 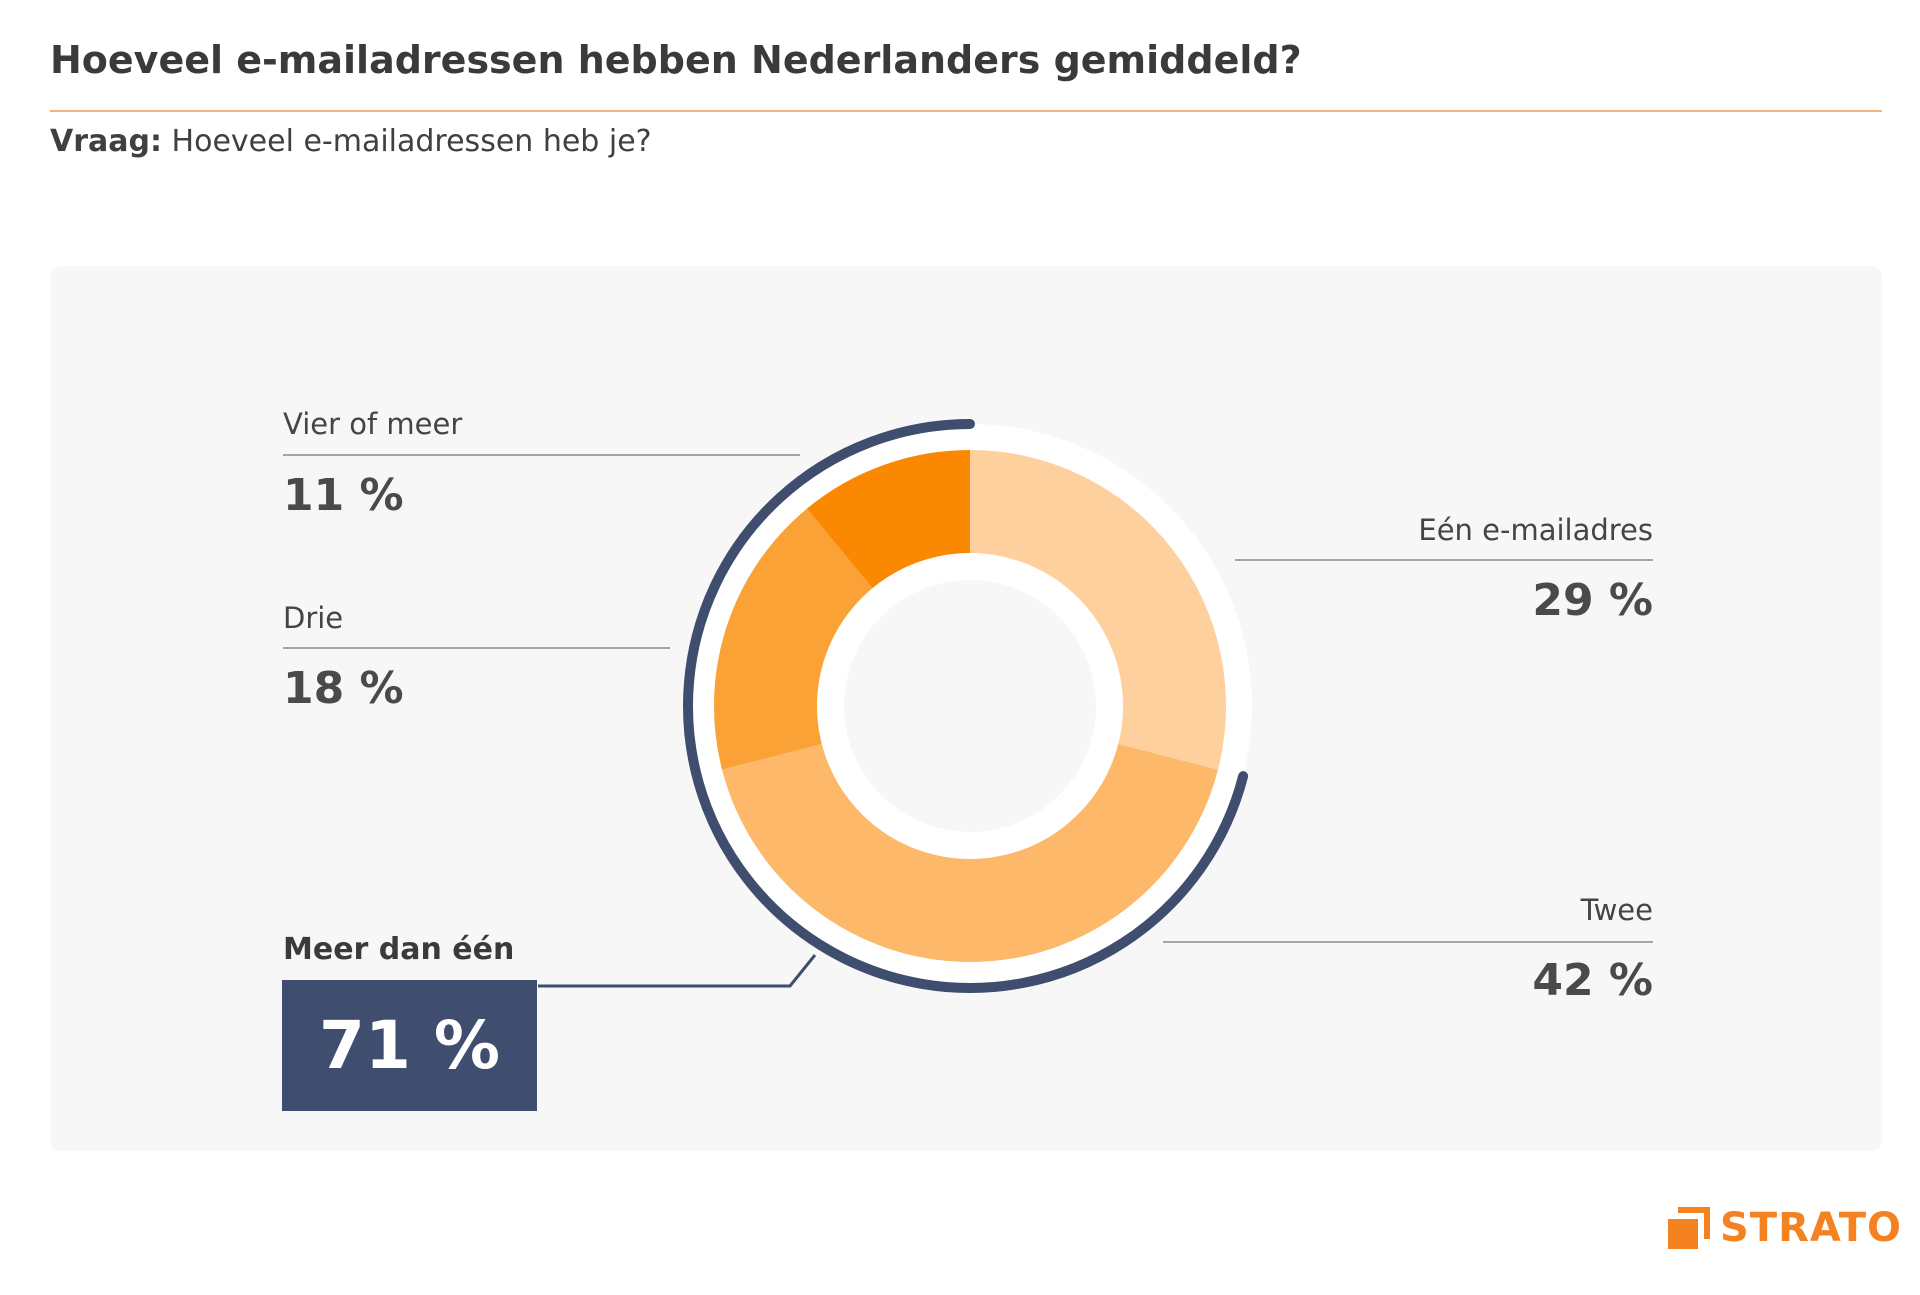 What do you see at coordinates (313, 618) in the screenshot?
I see `label-drie: Drie` at bounding box center [313, 618].